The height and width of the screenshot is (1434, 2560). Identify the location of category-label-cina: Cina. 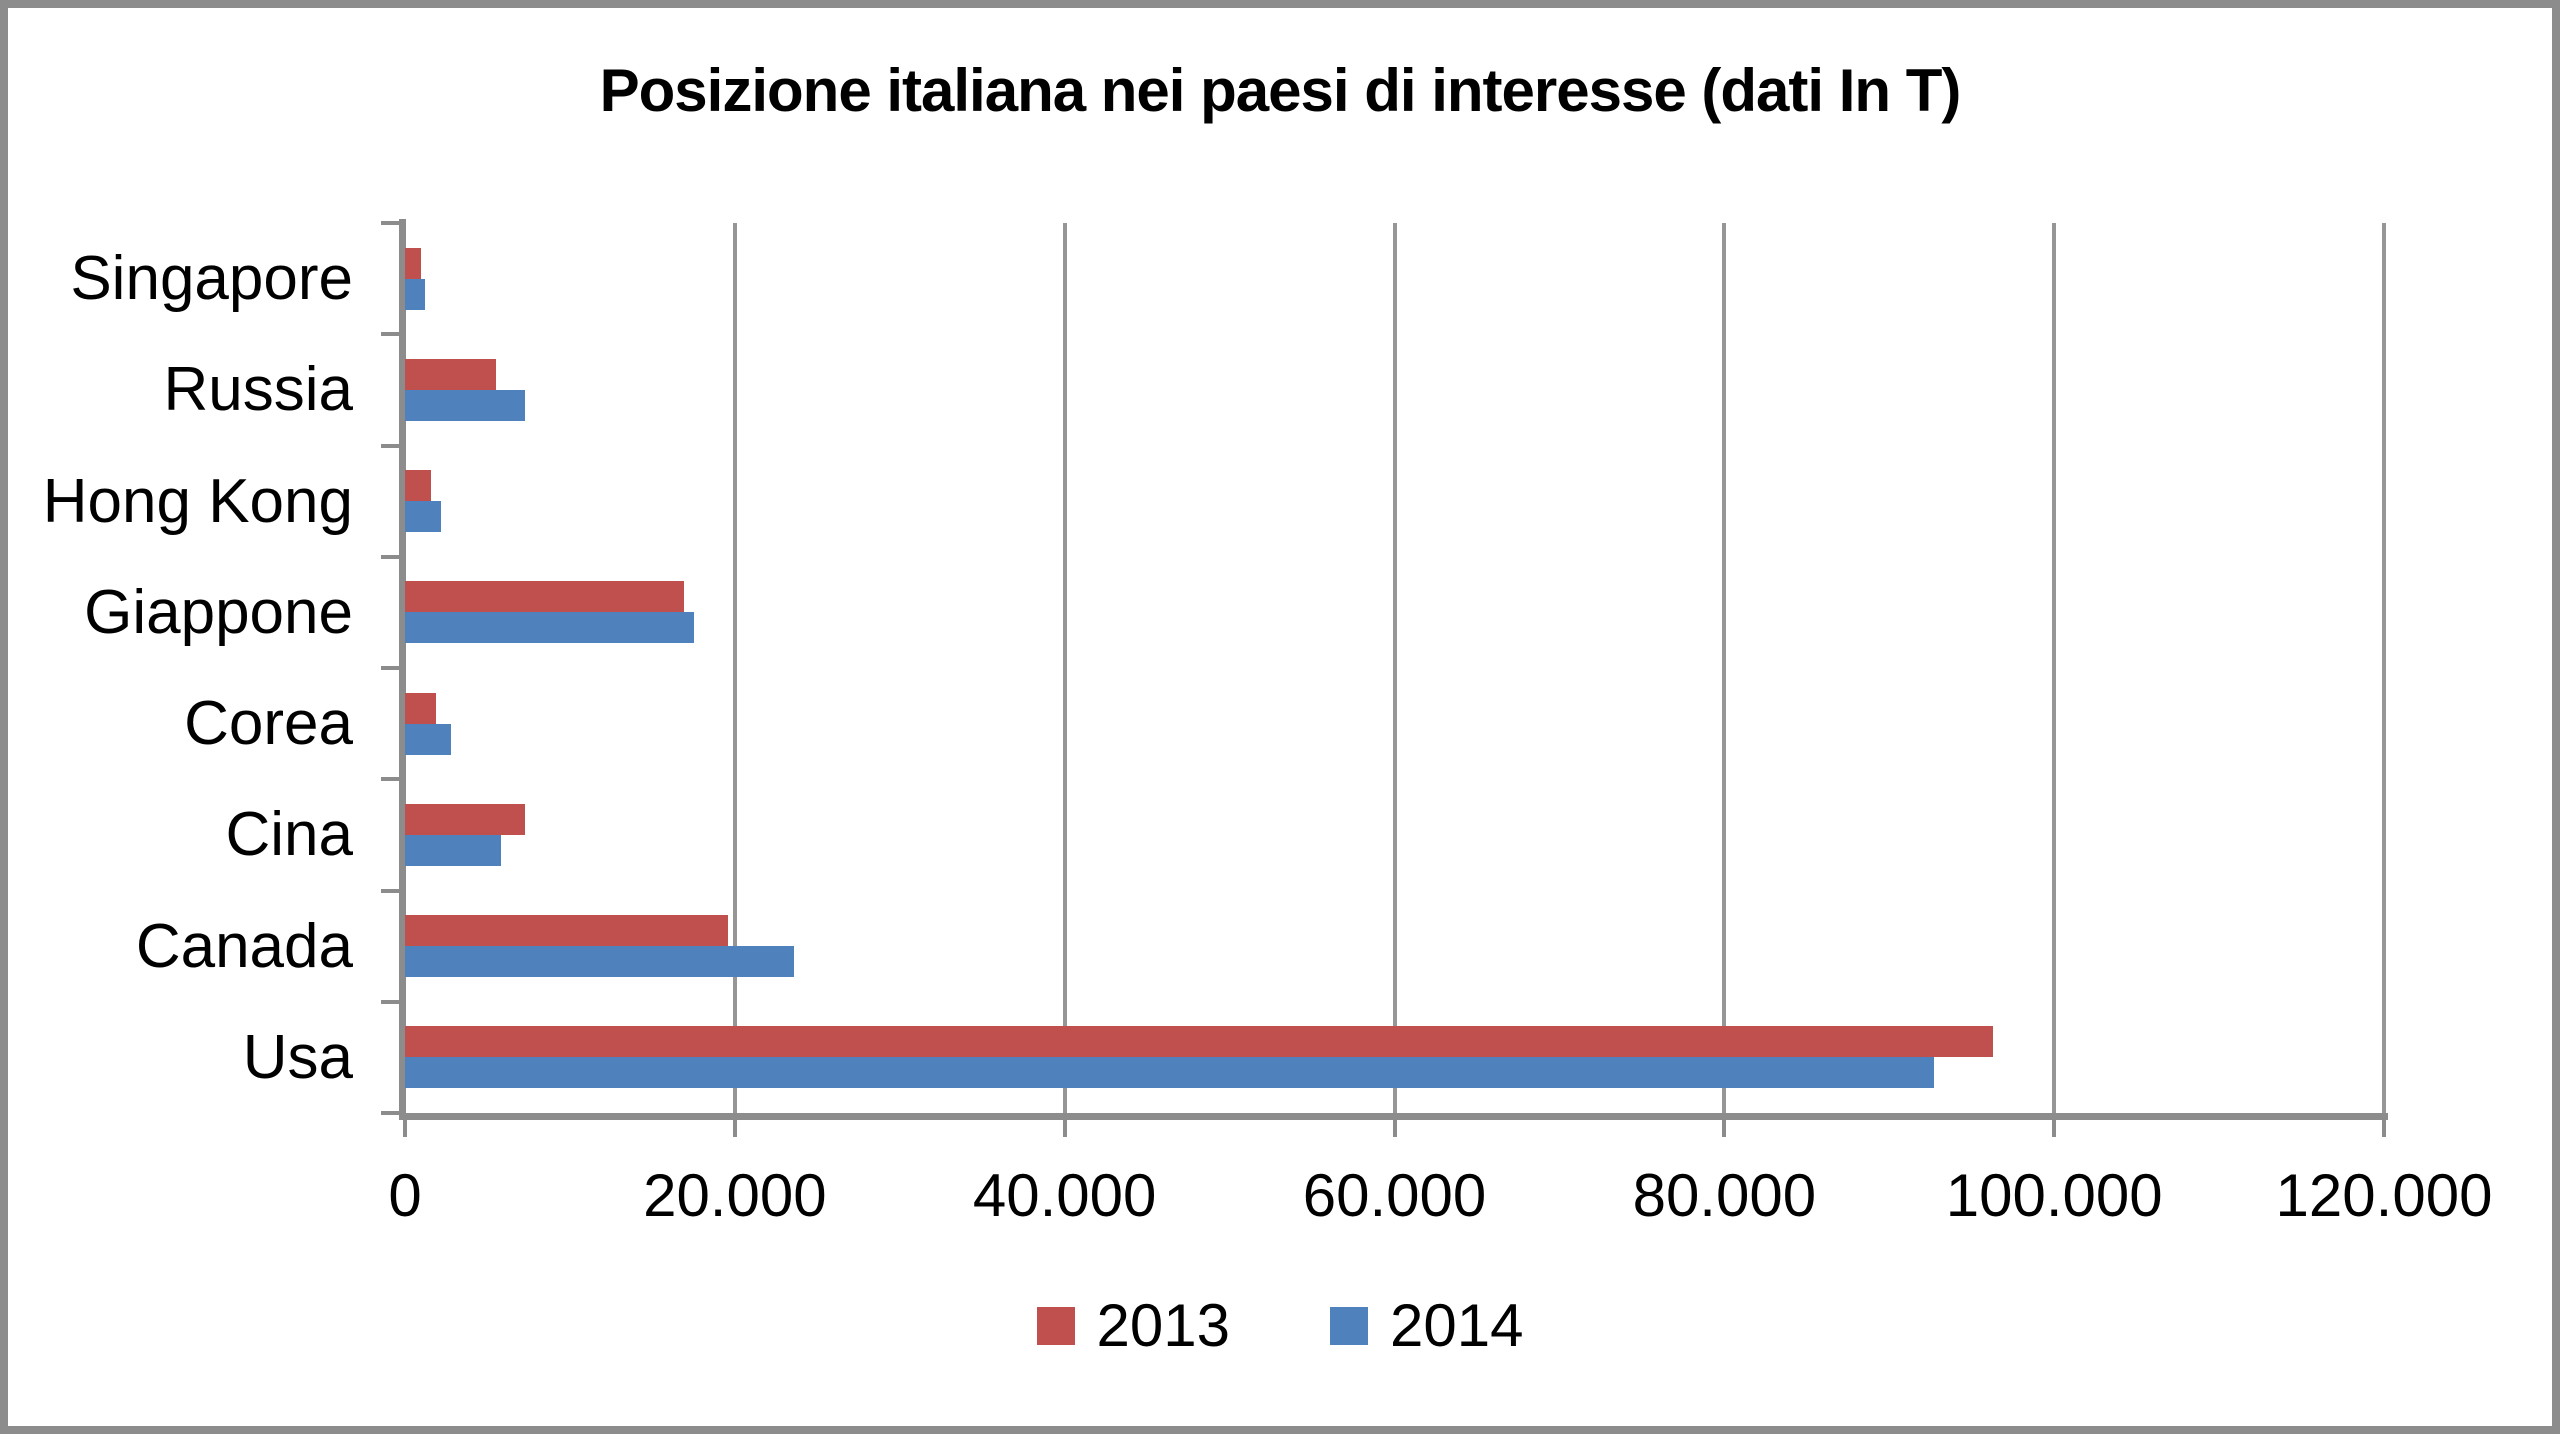
(289, 835).